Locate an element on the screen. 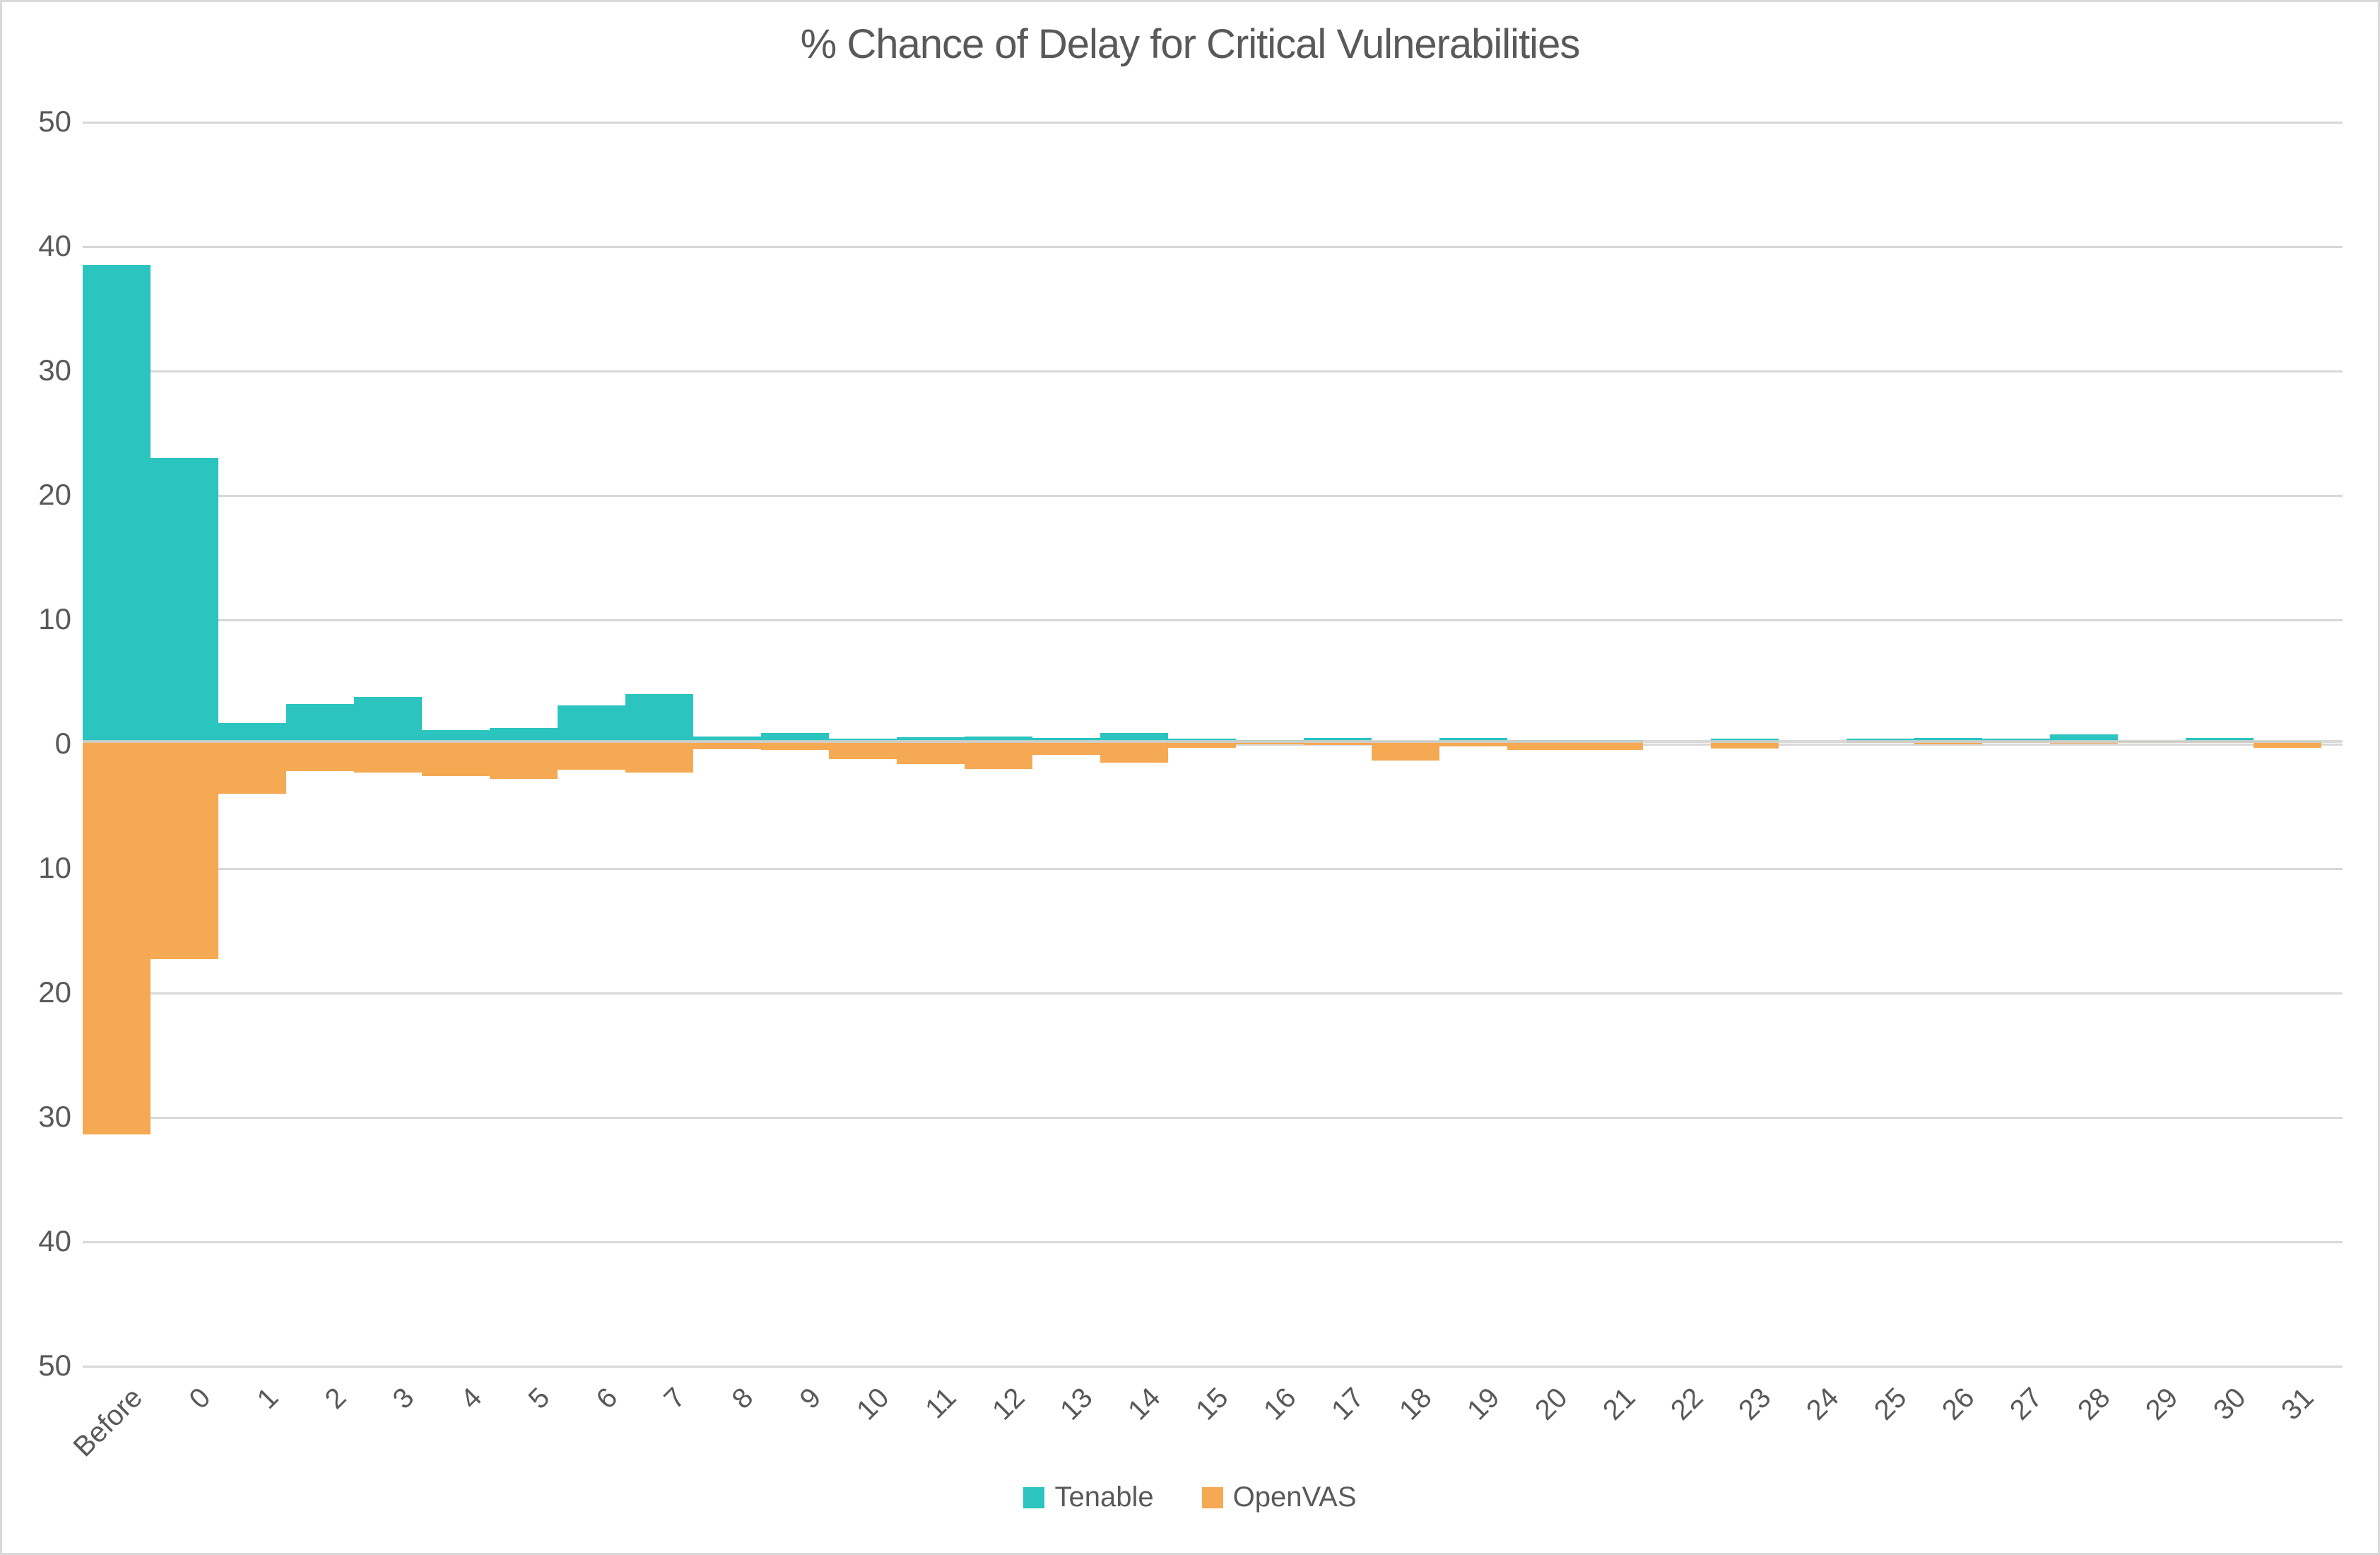 Image resolution: width=2380 pixels, height=1555 pixels. legend-swatch-openvas-icon is located at coordinates (1212, 1497).